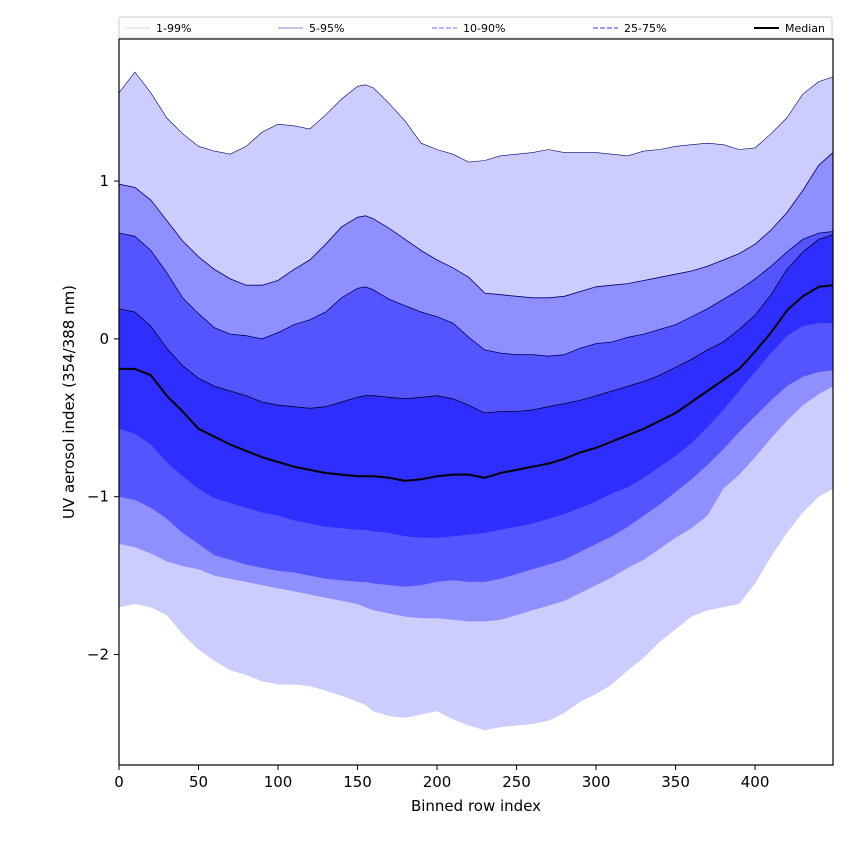 The height and width of the screenshot is (850, 850). What do you see at coordinates (476, 117) in the screenshot?
I see `band-upper-edge-1-99%` at bounding box center [476, 117].